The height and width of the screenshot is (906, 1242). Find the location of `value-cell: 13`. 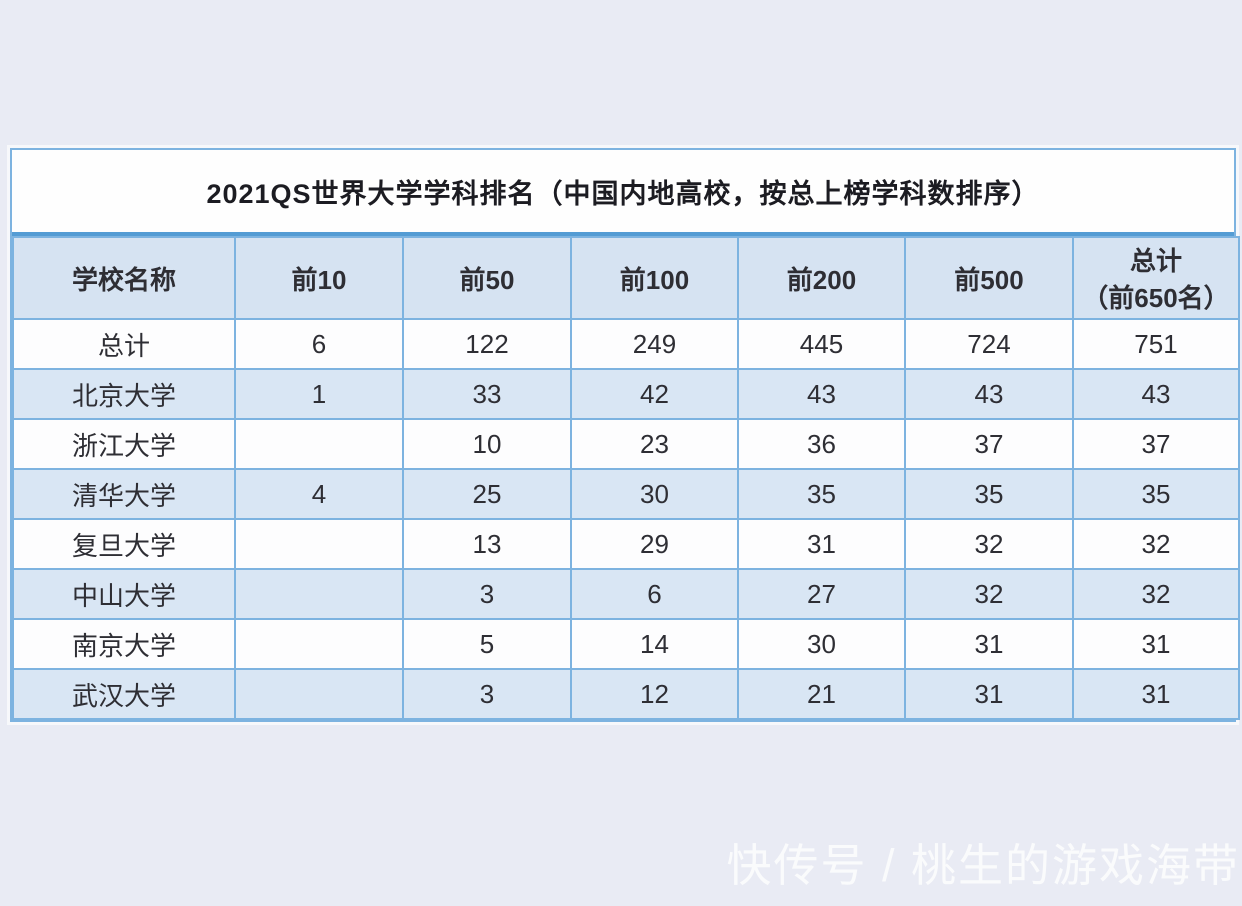

value-cell: 13 is located at coordinates (487, 544).